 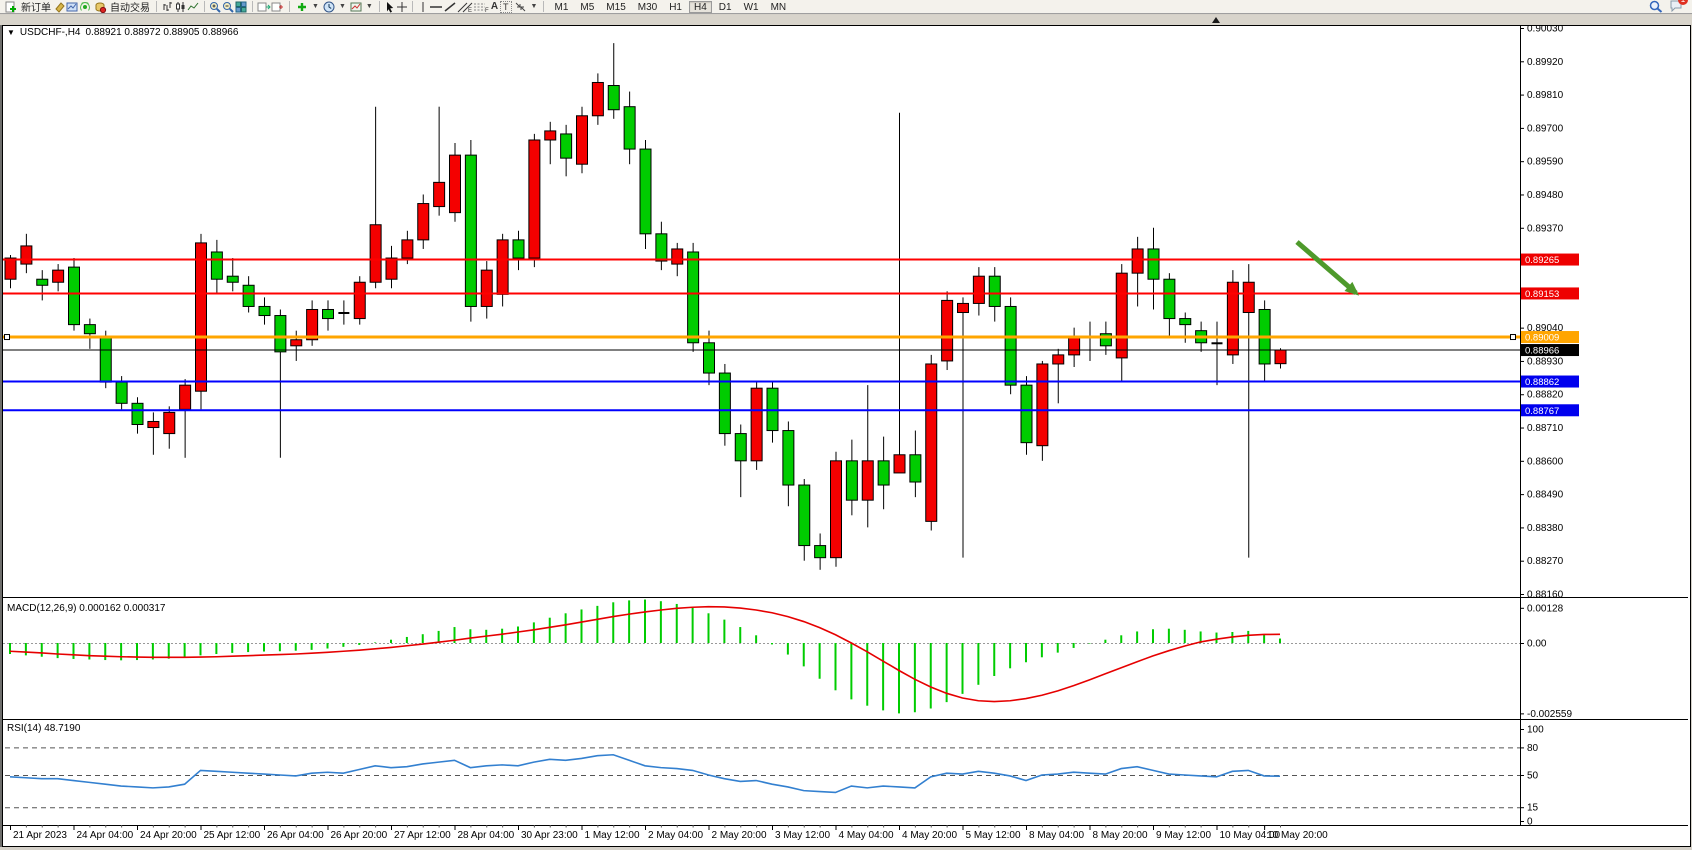 I want to click on timeframe-mn: MN, so click(x=779, y=7).